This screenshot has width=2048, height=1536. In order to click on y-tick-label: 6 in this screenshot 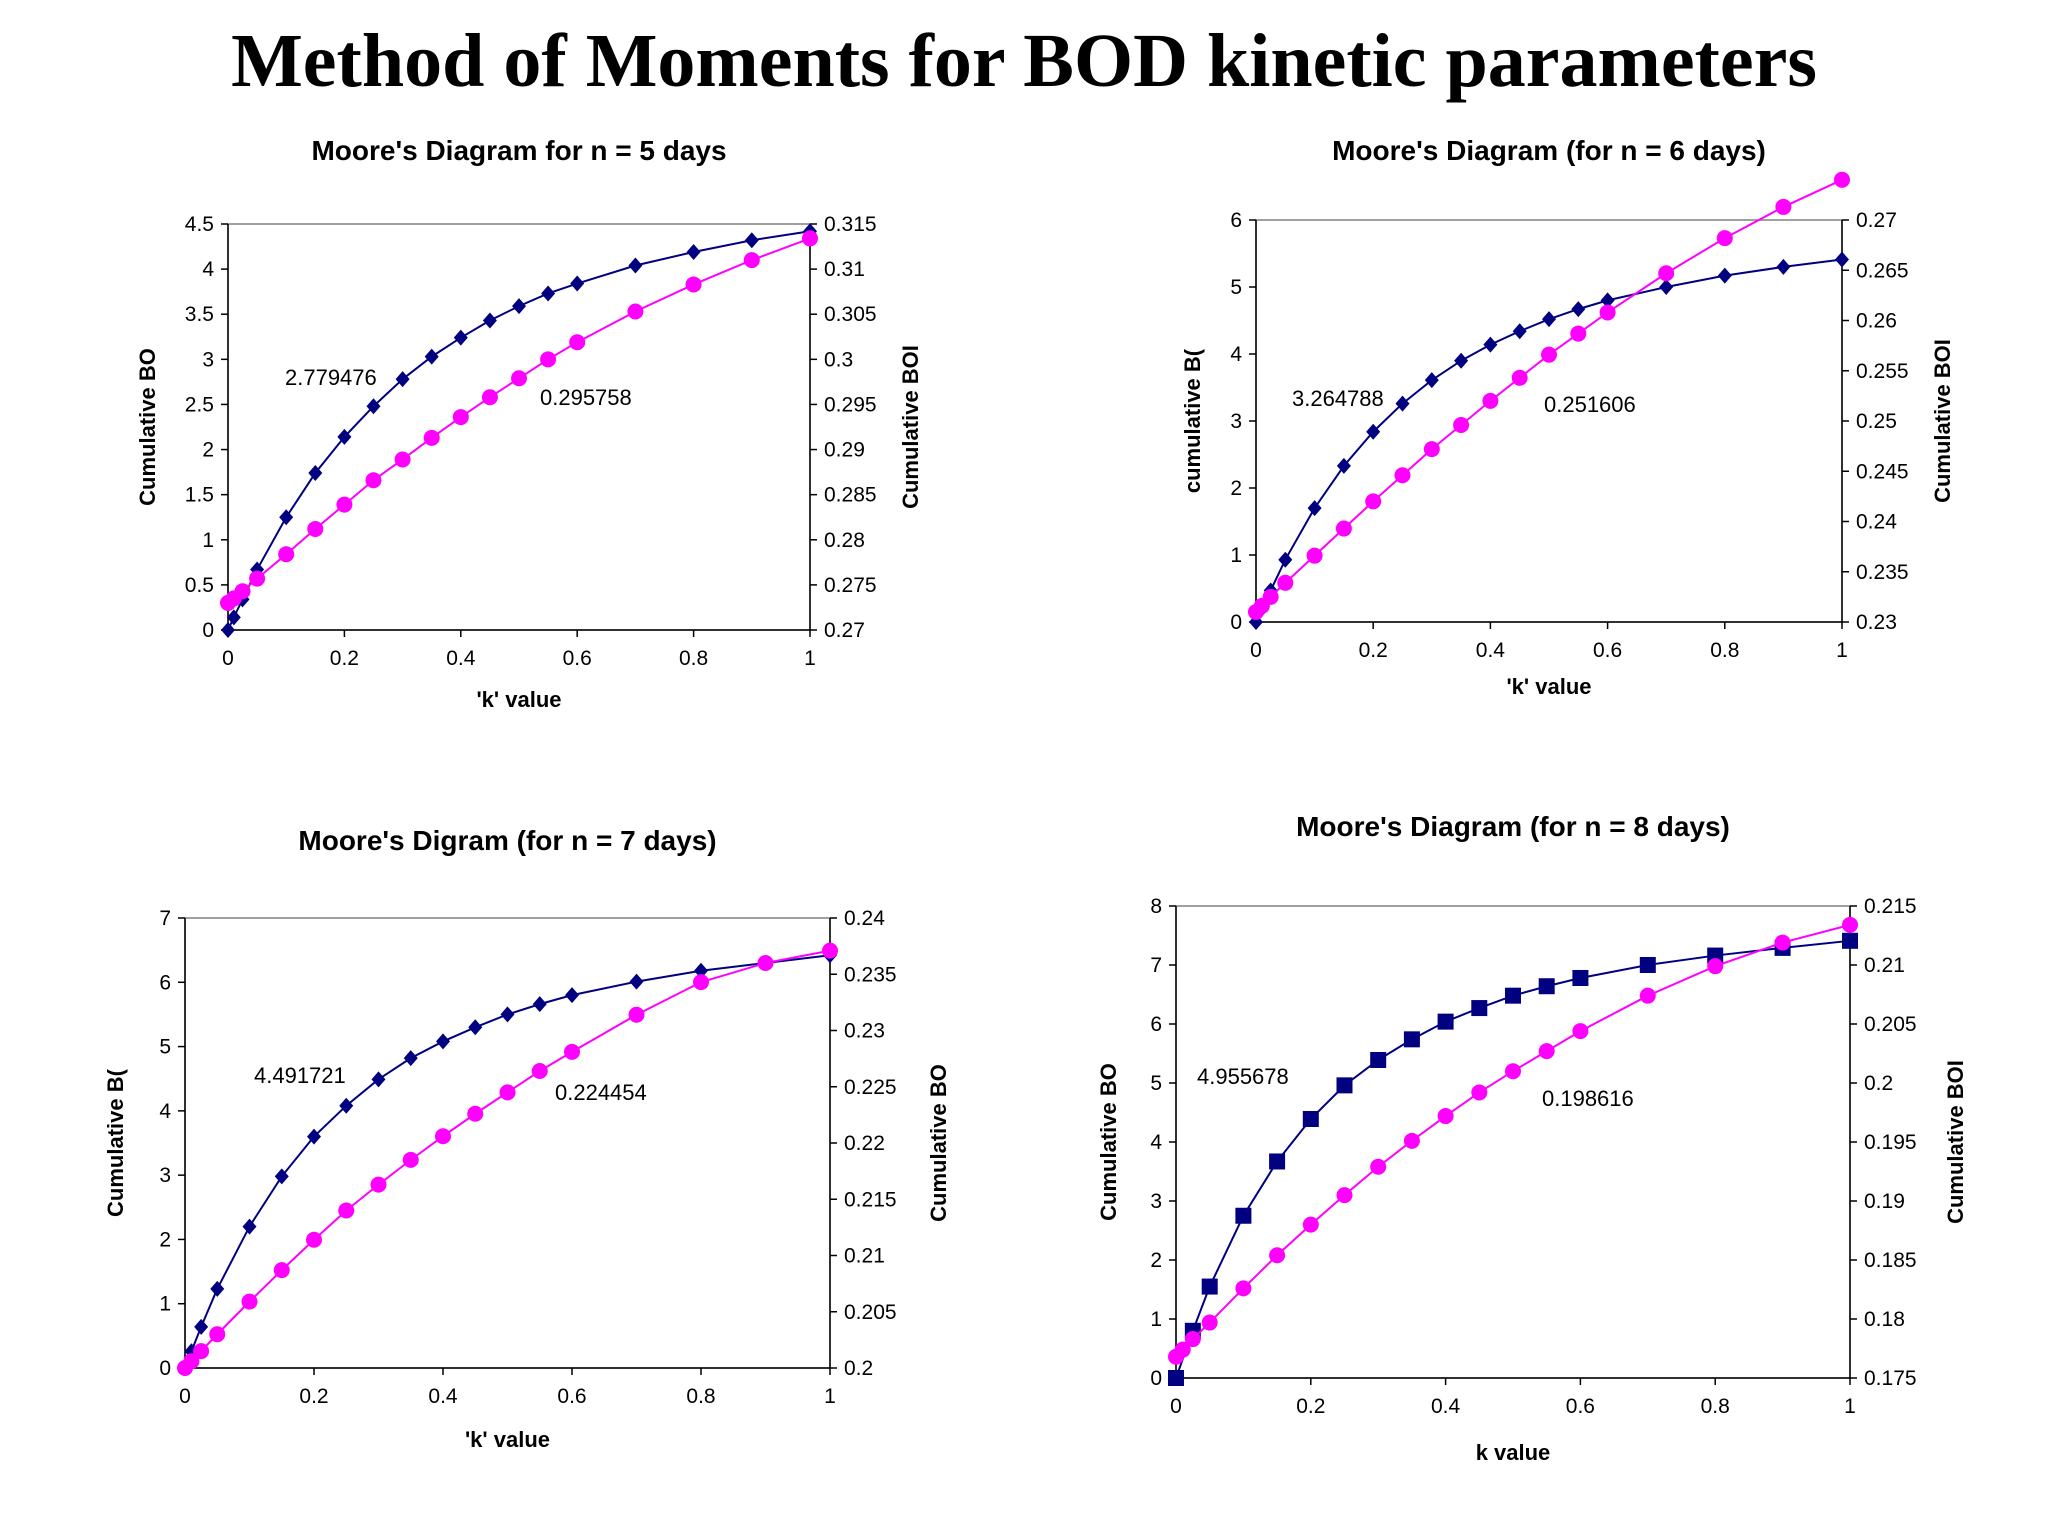, I will do `click(165, 982)`.